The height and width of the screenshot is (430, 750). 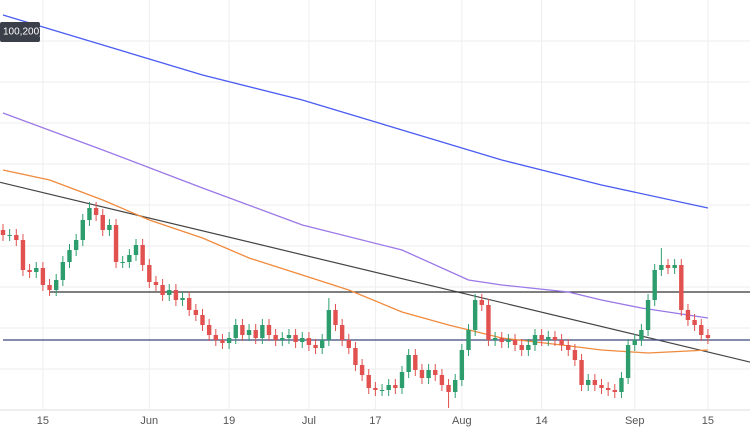 What do you see at coordinates (309, 421) in the screenshot?
I see `x-tick-label: Jul` at bounding box center [309, 421].